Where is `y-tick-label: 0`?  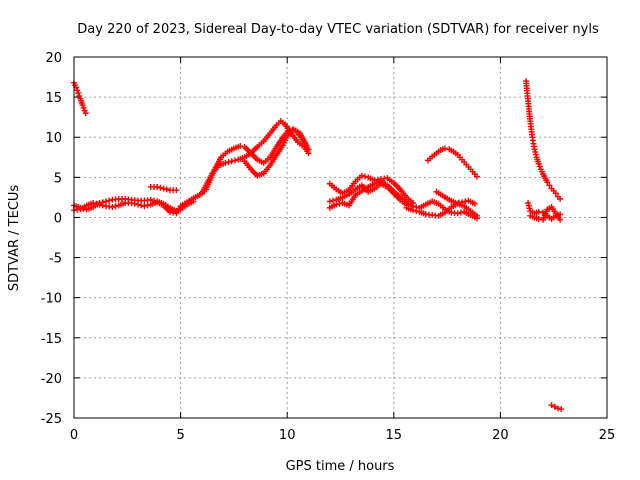
y-tick-label: 0 is located at coordinates (58, 218).